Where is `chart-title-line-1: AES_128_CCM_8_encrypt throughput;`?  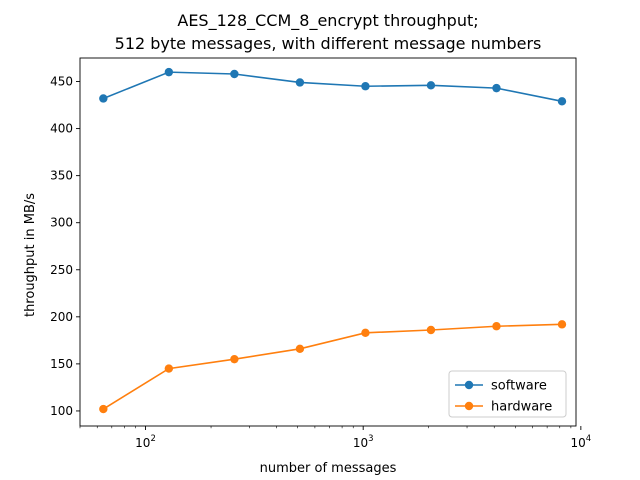
chart-title-line-1: AES_128_CCM_8_encrypt throughput; is located at coordinates (327, 21).